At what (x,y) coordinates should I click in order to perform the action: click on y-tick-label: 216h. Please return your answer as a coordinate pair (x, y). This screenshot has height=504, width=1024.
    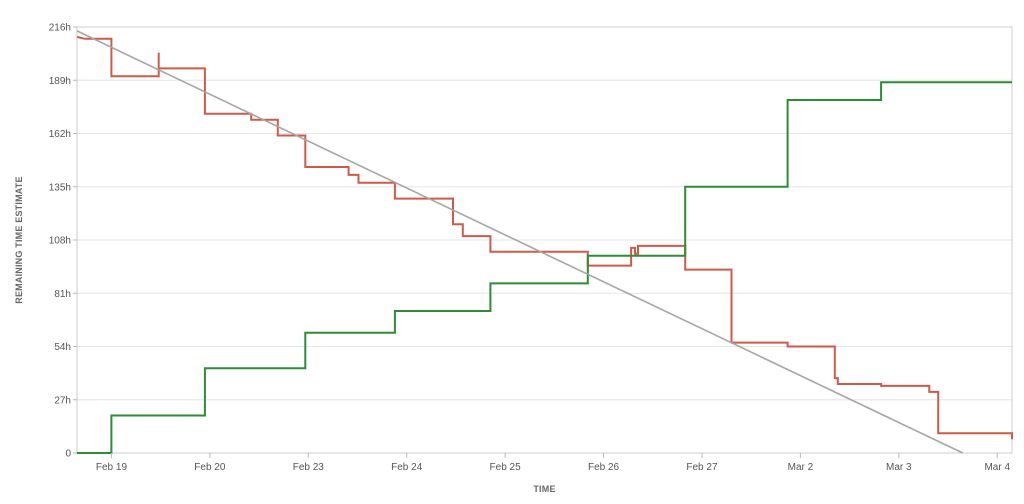
    Looking at the image, I should click on (60, 28).